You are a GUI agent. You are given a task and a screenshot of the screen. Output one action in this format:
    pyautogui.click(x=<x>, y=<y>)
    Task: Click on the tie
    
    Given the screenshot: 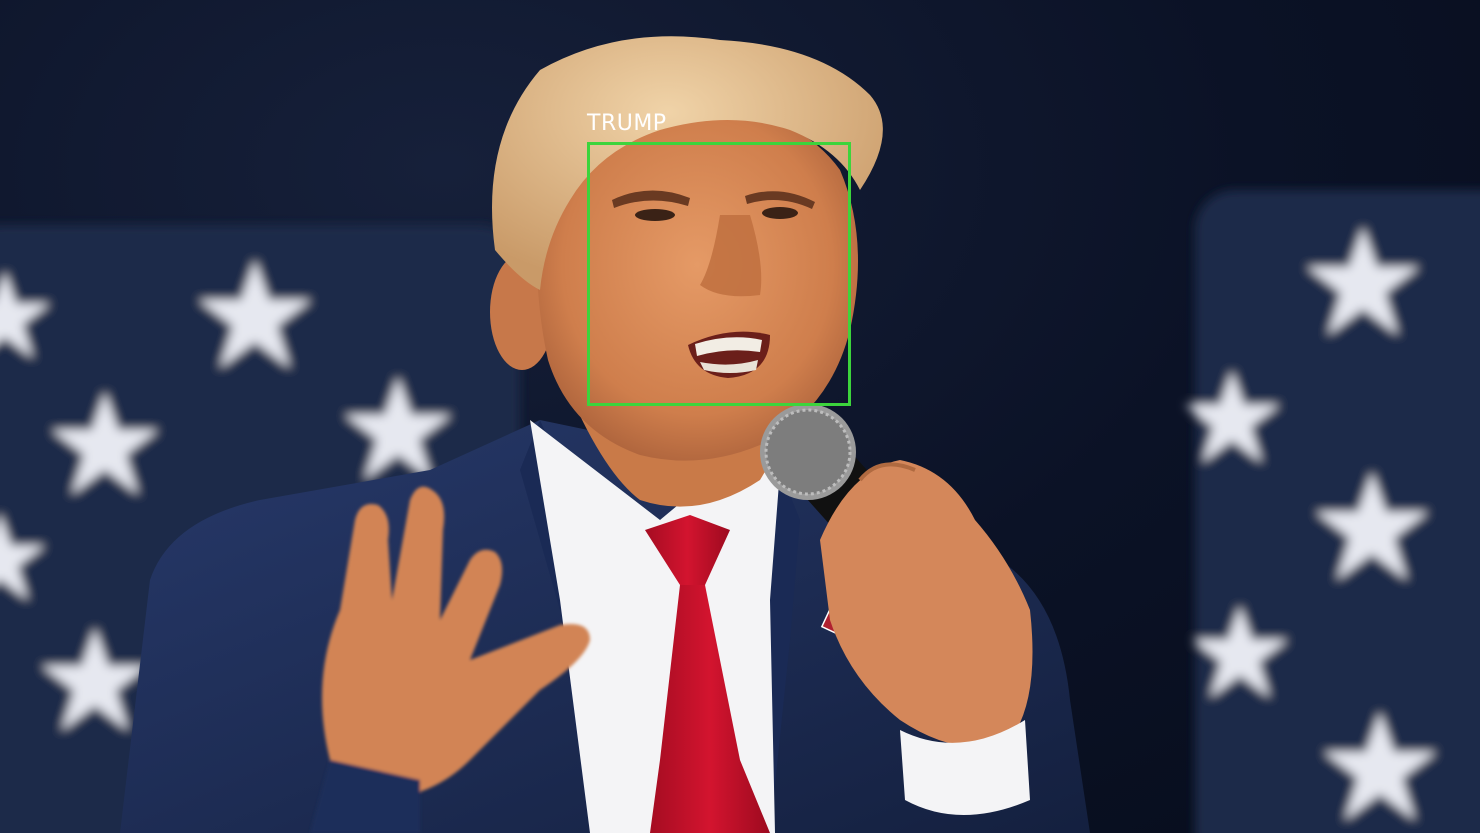 What is the action you would take?
    pyautogui.click(x=707, y=674)
    